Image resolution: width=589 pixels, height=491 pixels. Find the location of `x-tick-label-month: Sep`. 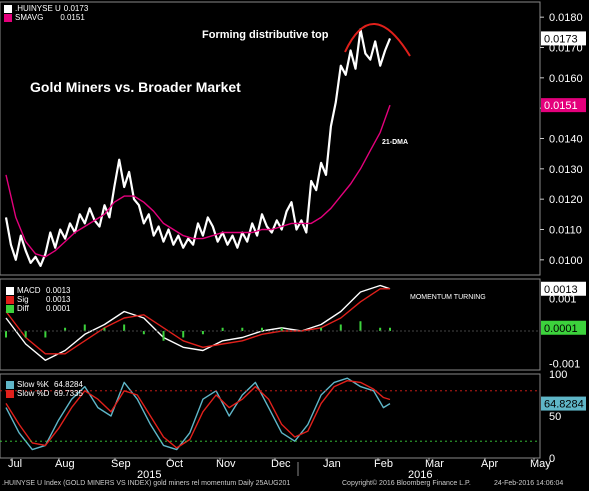

x-tick-label-month: Sep is located at coordinates (121, 464).